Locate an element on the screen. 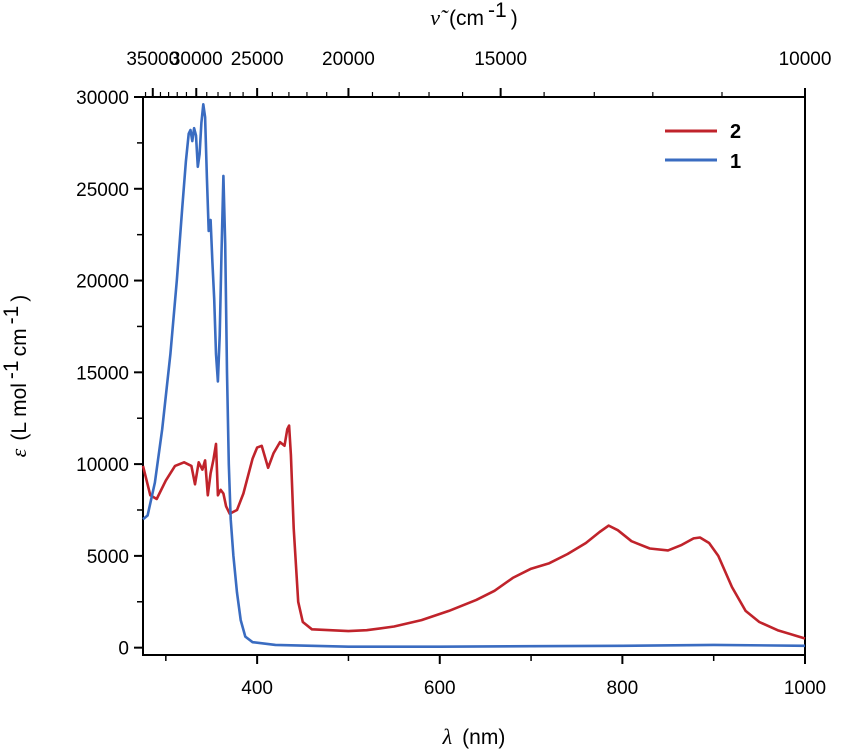  y-tick-label: 20000 is located at coordinates (102, 282).